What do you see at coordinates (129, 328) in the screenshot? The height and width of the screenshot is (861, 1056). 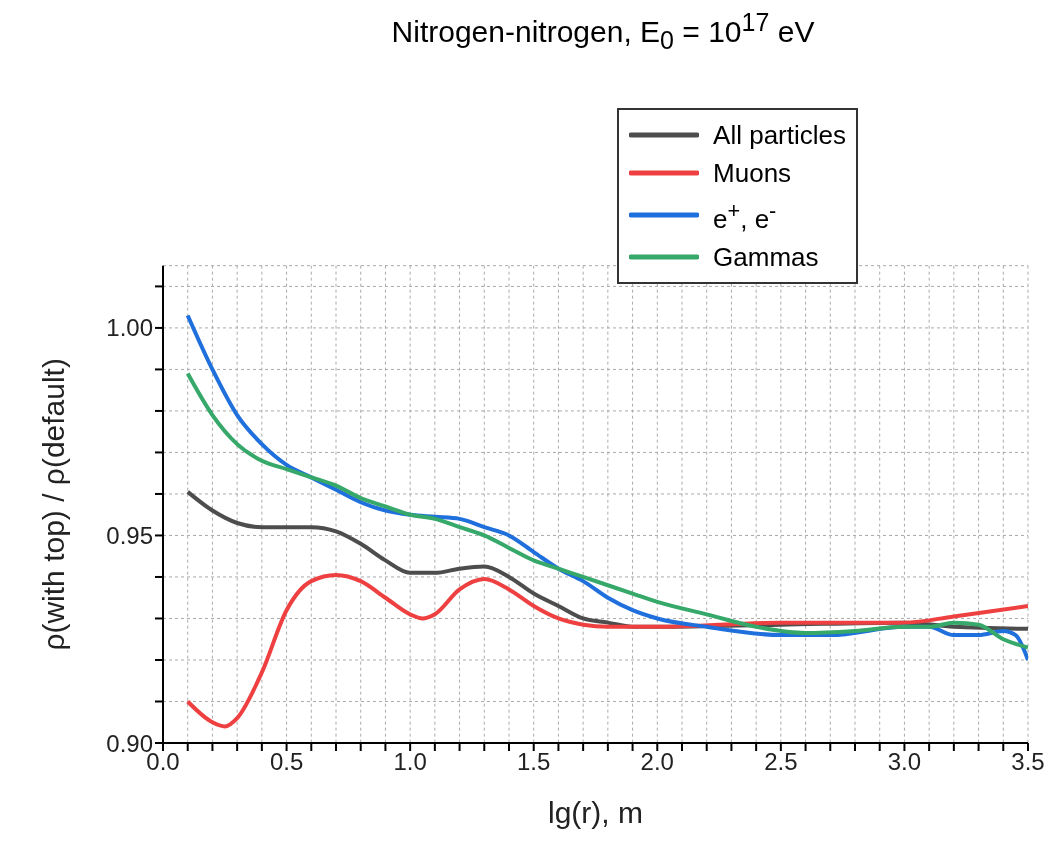 I see `y-tick-label: 1.00` at bounding box center [129, 328].